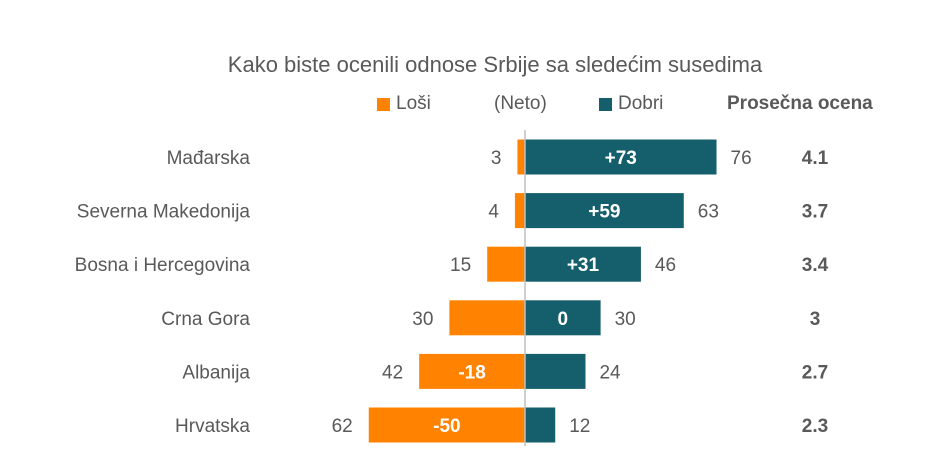  What do you see at coordinates (625, 319) in the screenshot?
I see `good-value-label: 30` at bounding box center [625, 319].